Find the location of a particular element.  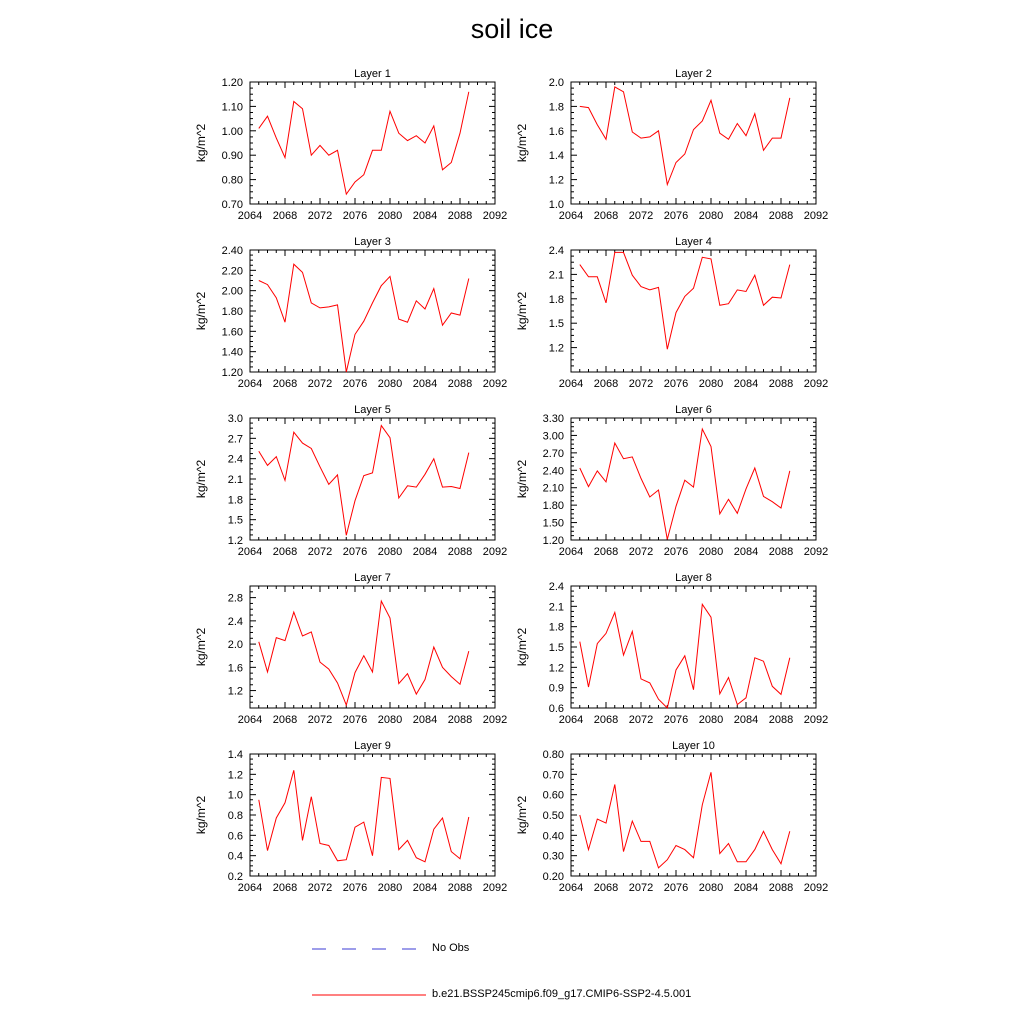

y-tick-label: 1.00 is located at coordinates (232, 132).